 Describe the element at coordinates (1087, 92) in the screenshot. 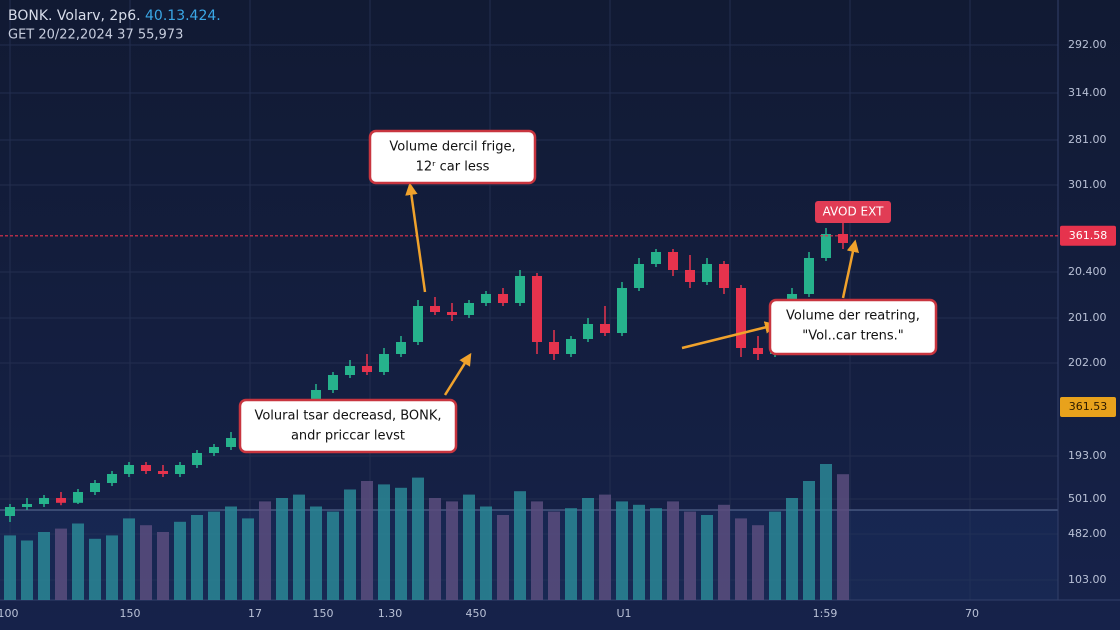

I see `y-tick-label: 314.00` at that location.